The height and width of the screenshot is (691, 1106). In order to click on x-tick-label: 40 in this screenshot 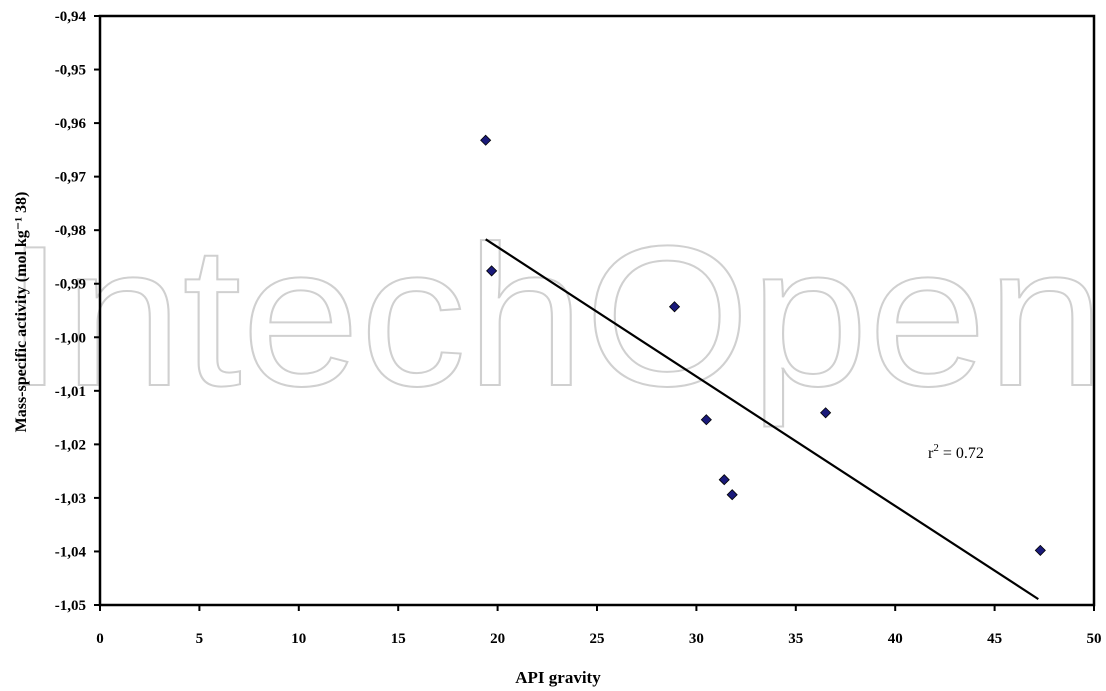, I will do `click(895, 639)`.